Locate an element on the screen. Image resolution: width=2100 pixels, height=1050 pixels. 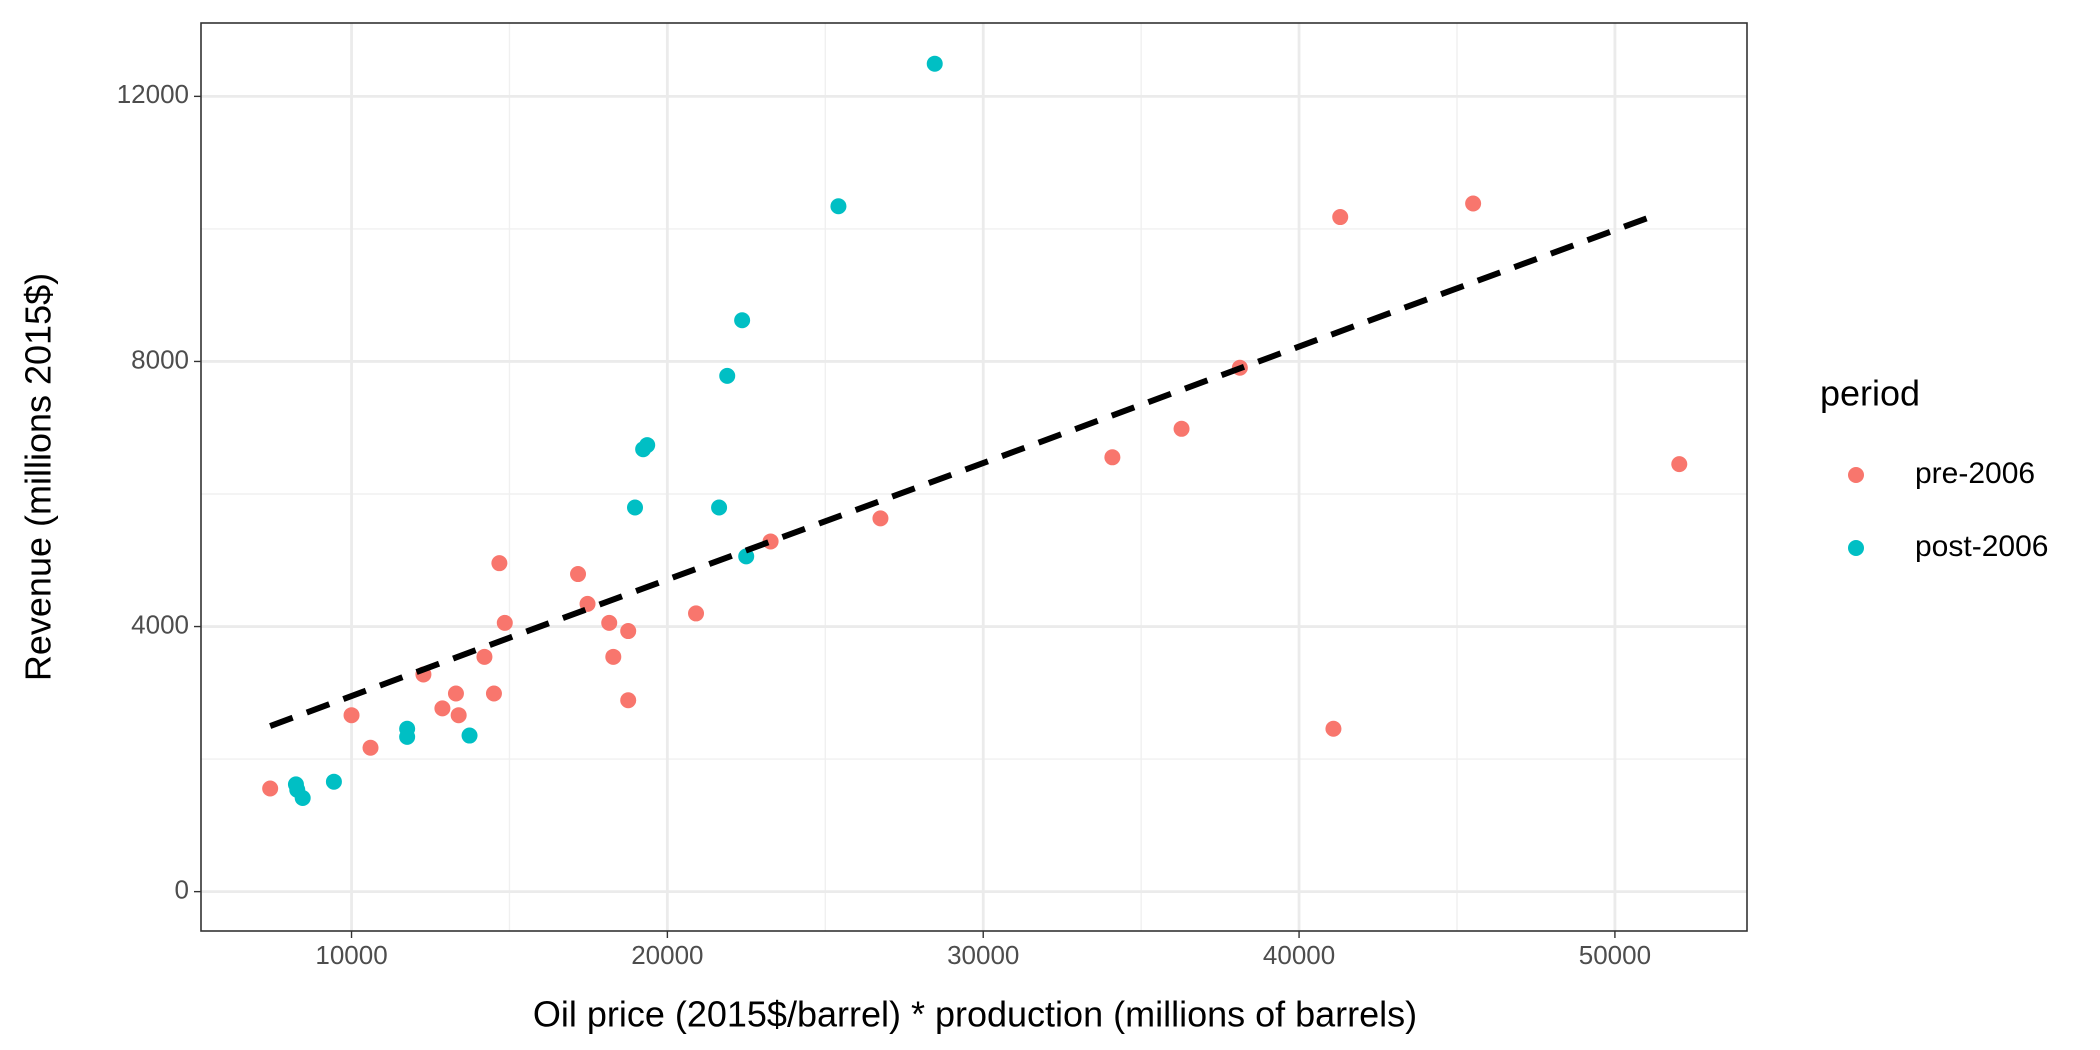
x-tick-label: 30000 is located at coordinates (983, 955).